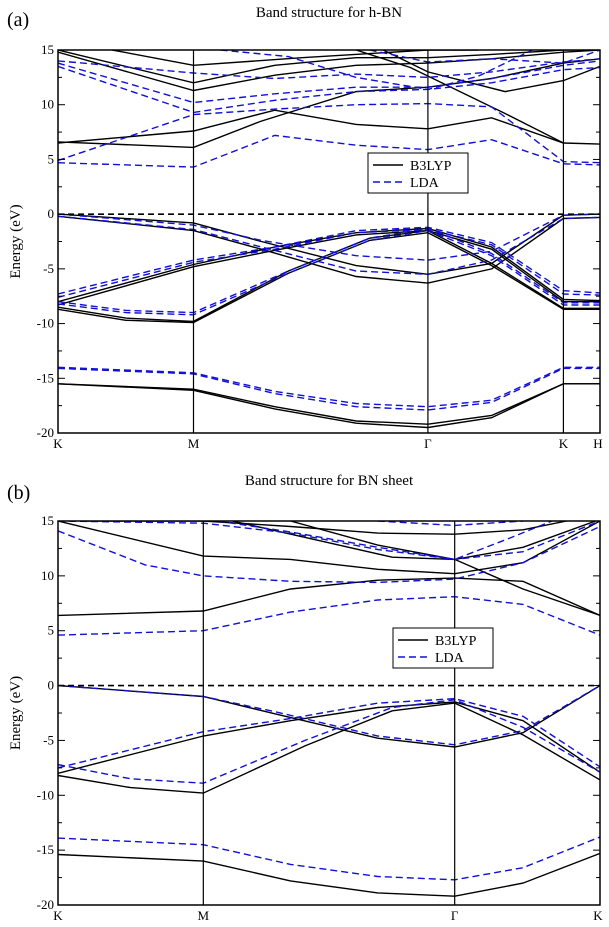  I want to click on panel-label: (b), so click(18, 493).